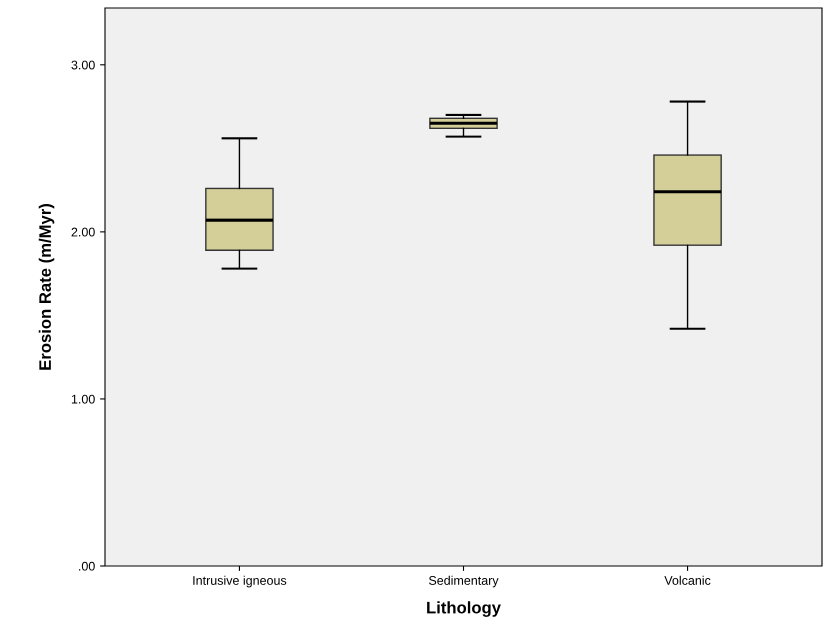  Describe the element at coordinates (83, 399) in the screenshot. I see `y-tick-label: 1.00` at that location.